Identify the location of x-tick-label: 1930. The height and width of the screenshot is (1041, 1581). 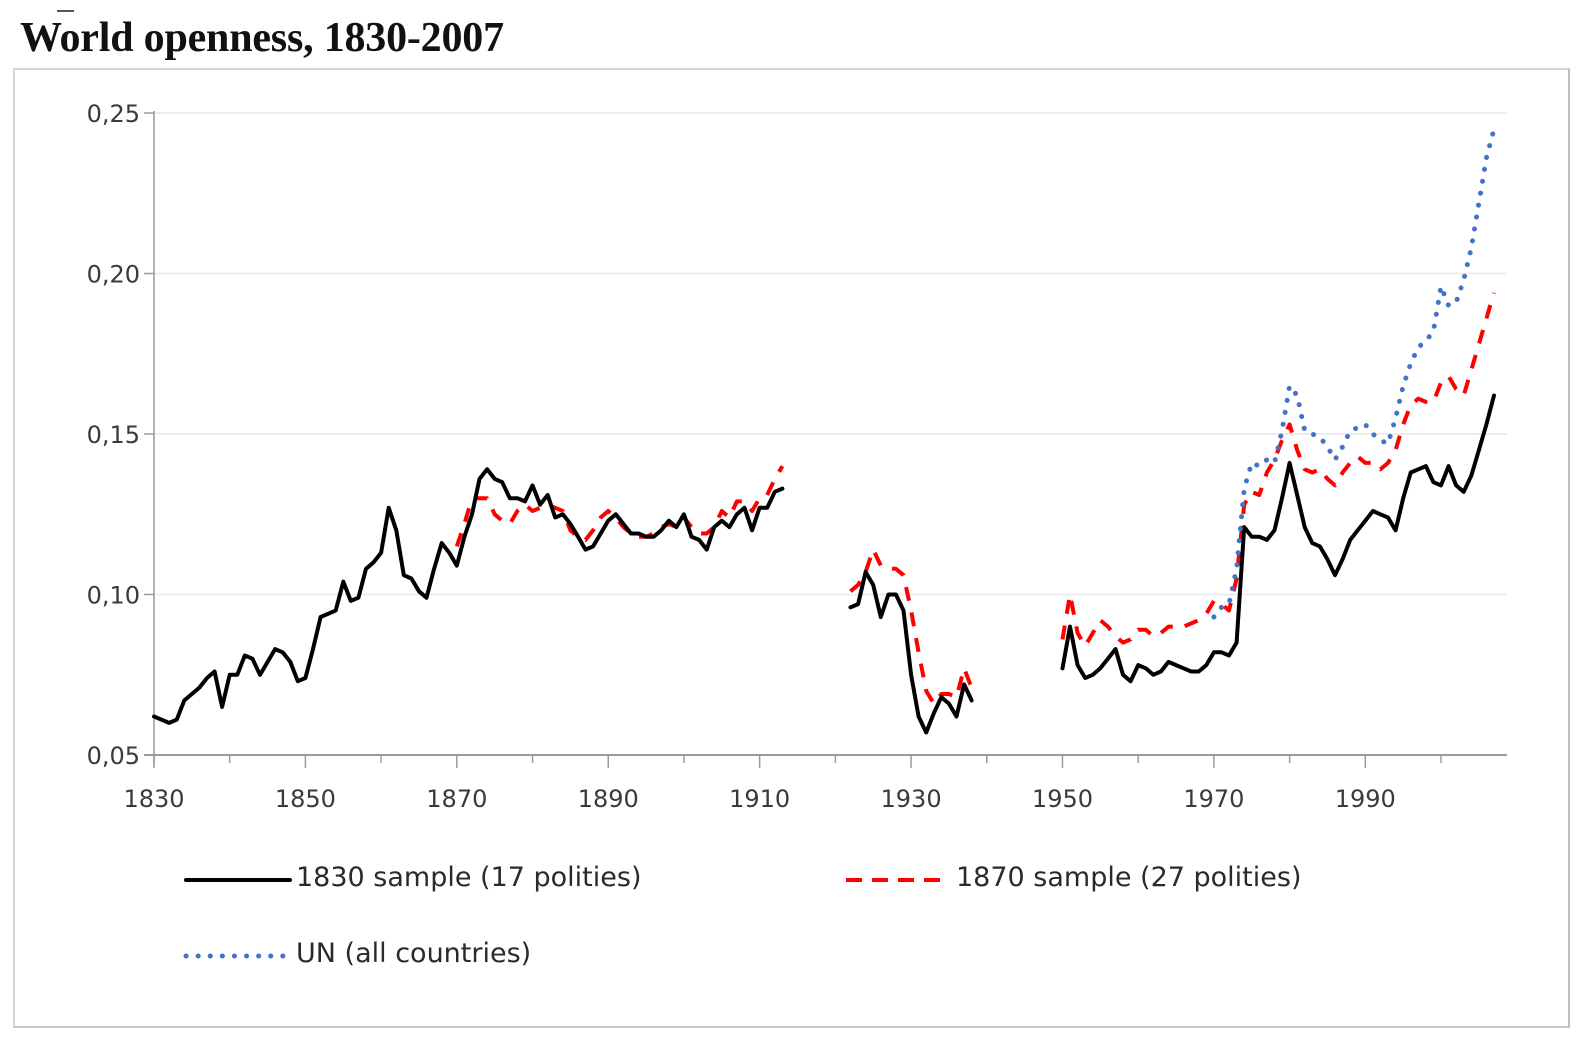
(911, 799).